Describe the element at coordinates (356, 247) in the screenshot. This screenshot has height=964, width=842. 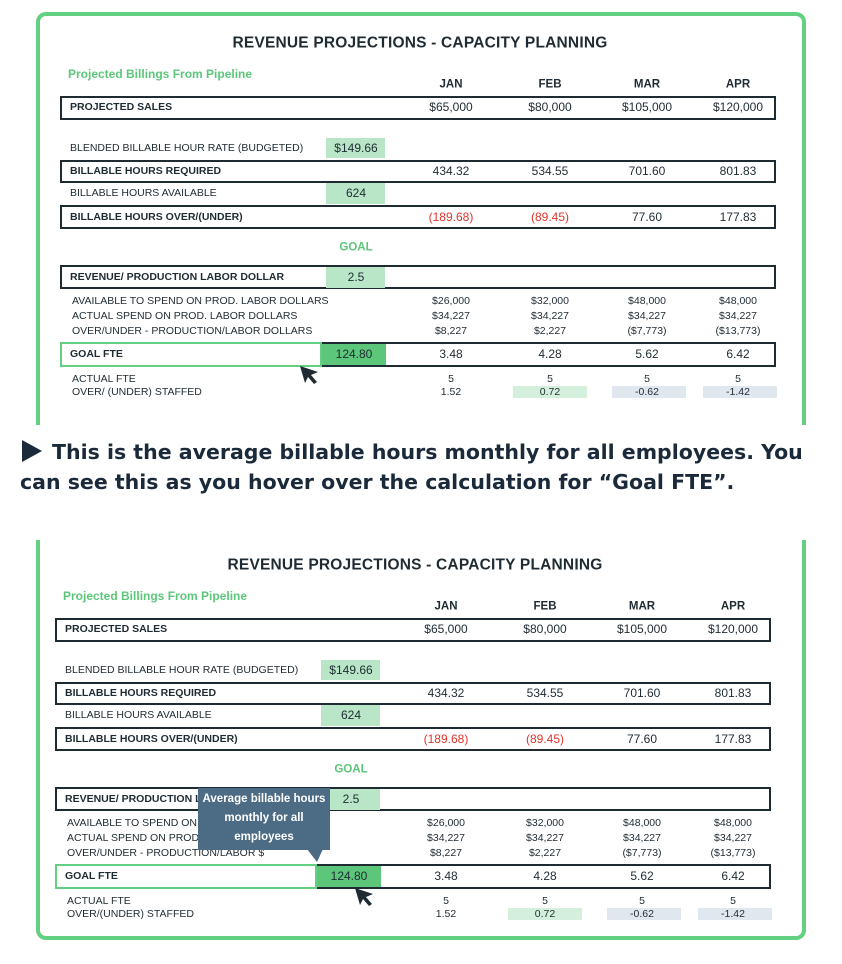
I see `goal-header: GOAL` at that location.